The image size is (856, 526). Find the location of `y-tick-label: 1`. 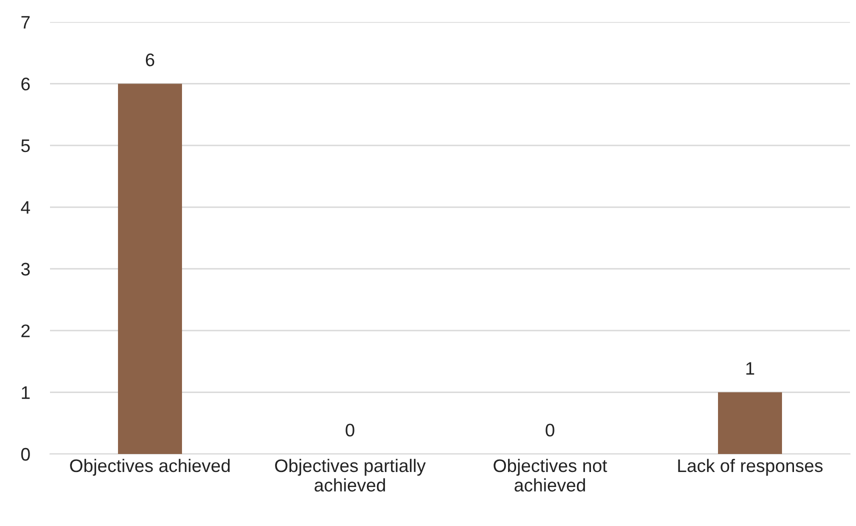

y-tick-label: 1 is located at coordinates (26, 392).